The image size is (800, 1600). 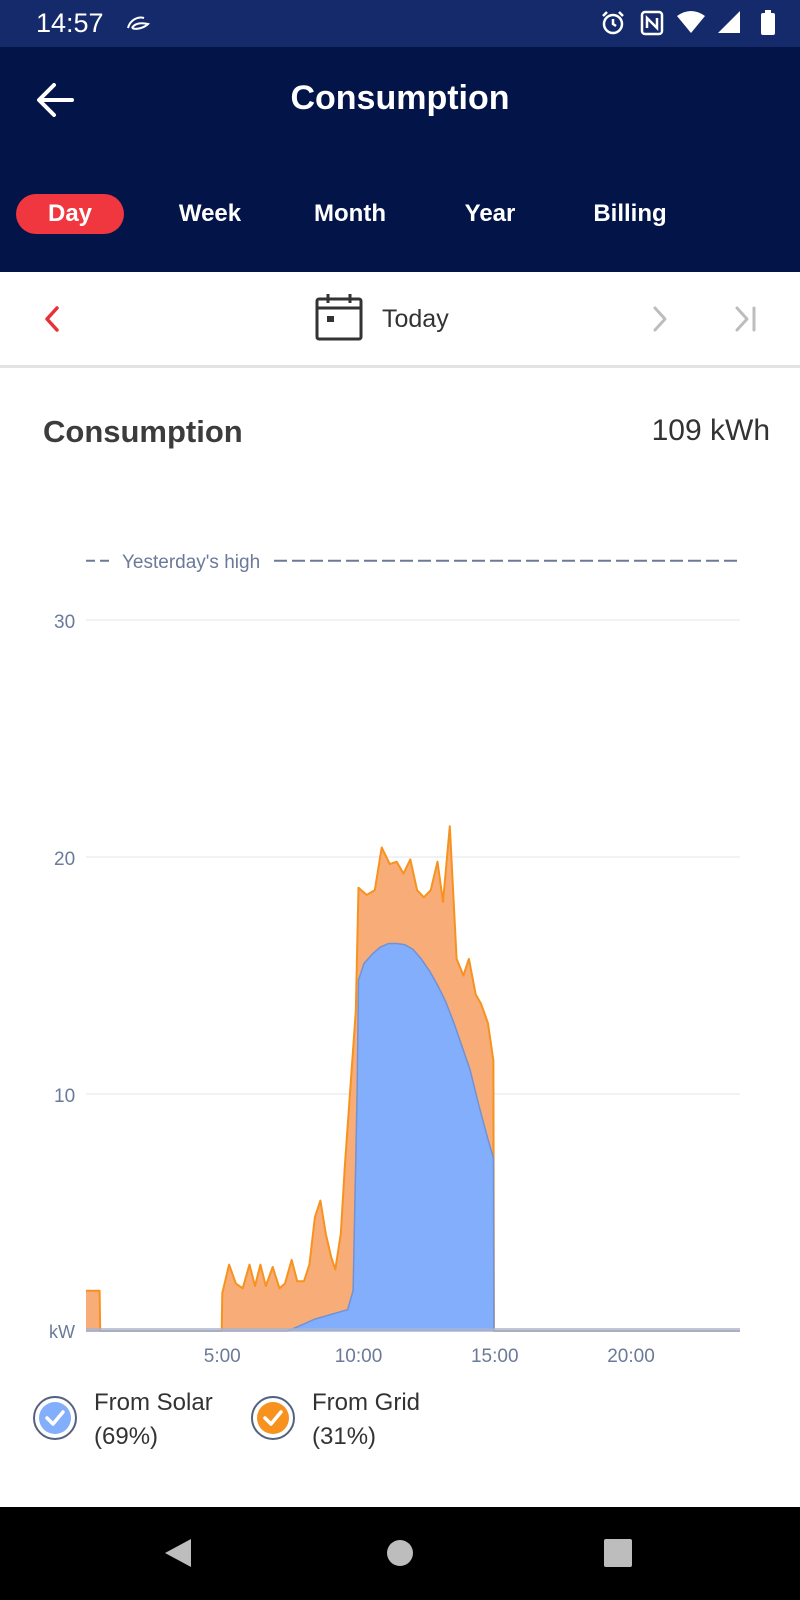 I want to click on date-navigation: Today, so click(x=400, y=320).